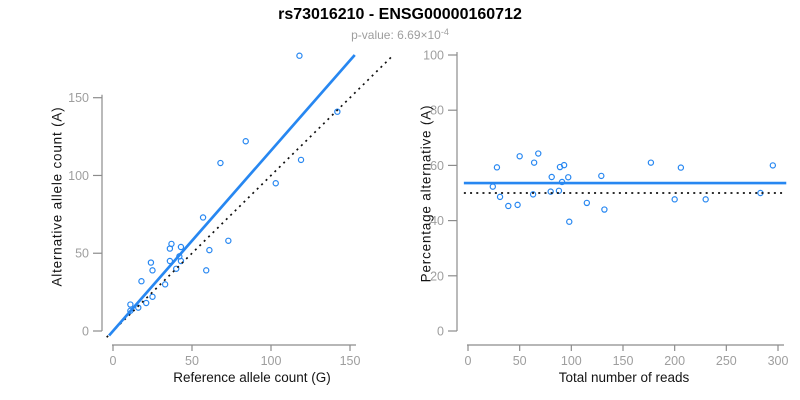 Image resolution: width=800 pixels, height=400 pixels. Describe the element at coordinates (400, 14) in the screenshot. I see `figure-title: rs73016210 - ENSG00000160712` at that location.